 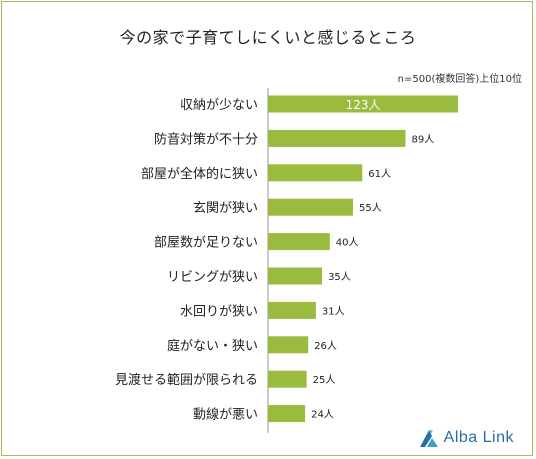 I want to click on value-label: 25人, so click(x=324, y=380).